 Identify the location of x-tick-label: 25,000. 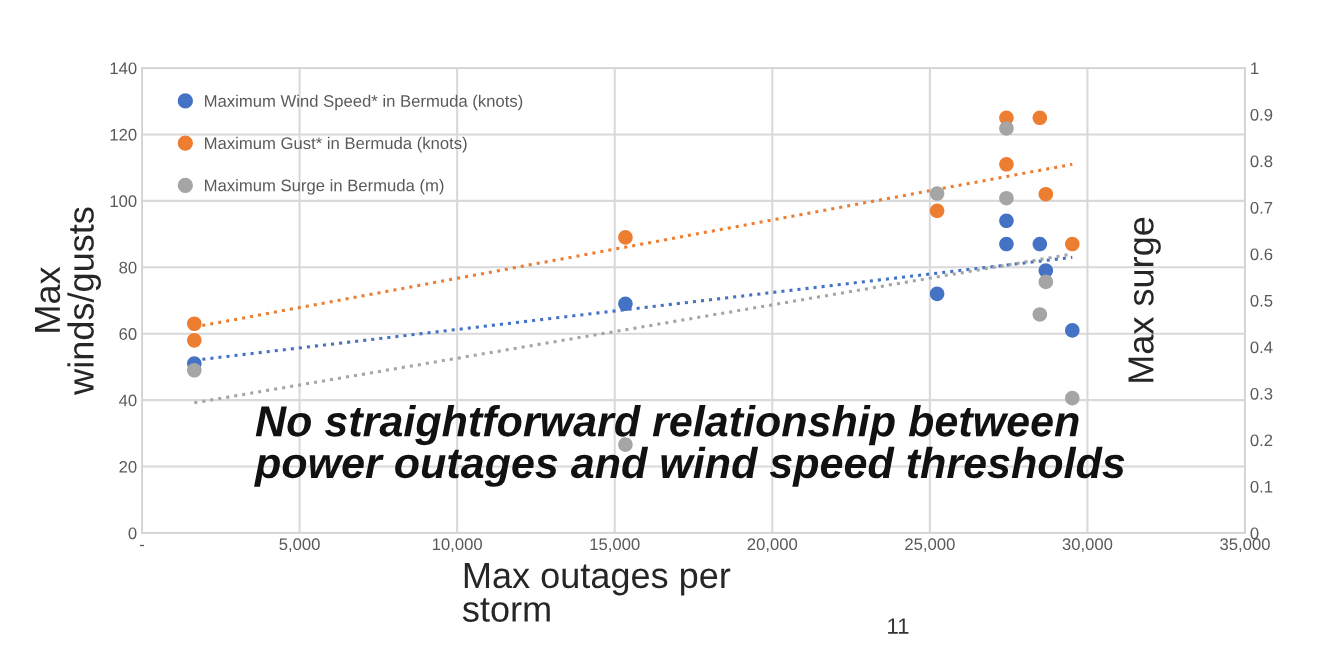
(930, 545).